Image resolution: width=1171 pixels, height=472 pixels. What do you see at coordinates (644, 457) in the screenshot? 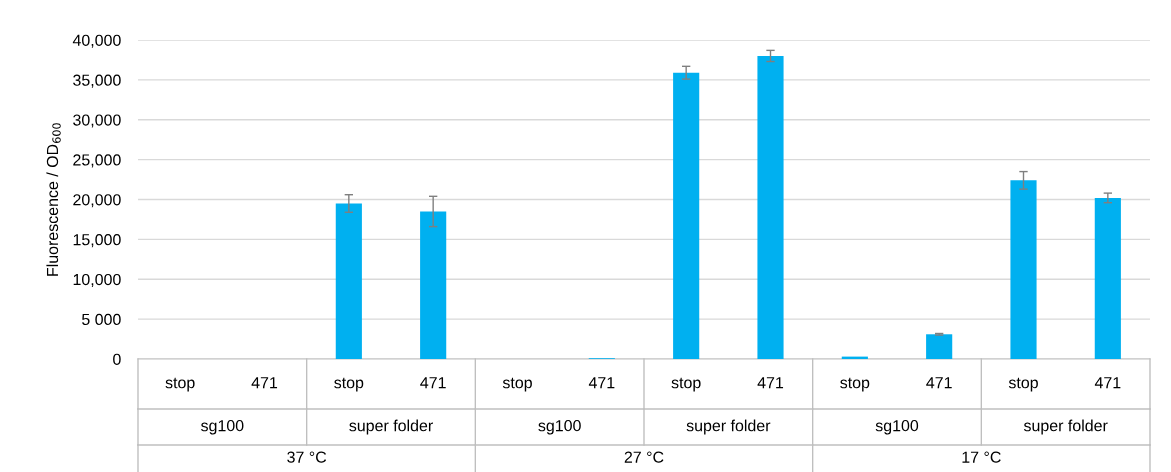
I see `text: 27 °C` at bounding box center [644, 457].